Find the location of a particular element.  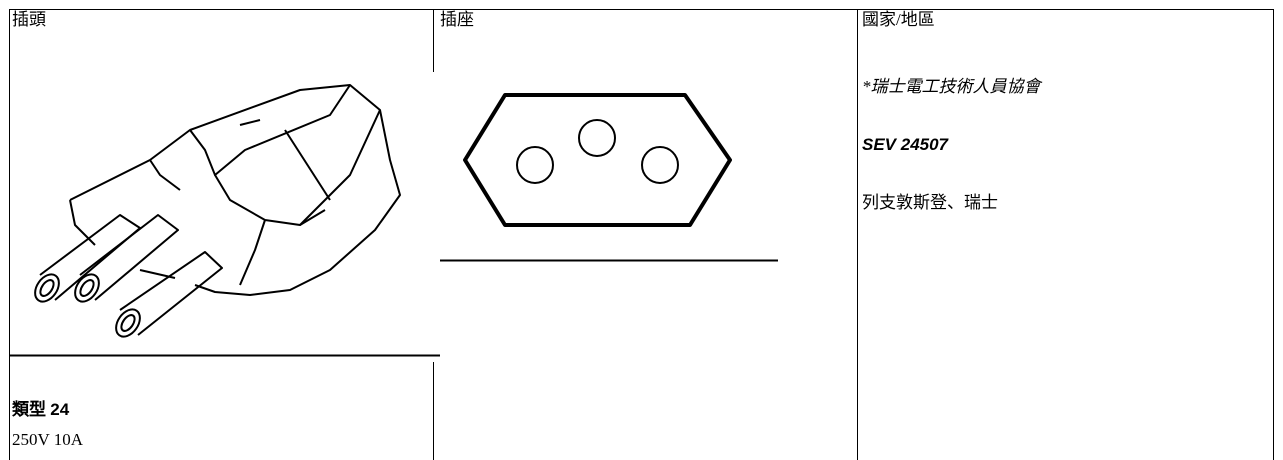

socket-image is located at coordinates (597, 160).